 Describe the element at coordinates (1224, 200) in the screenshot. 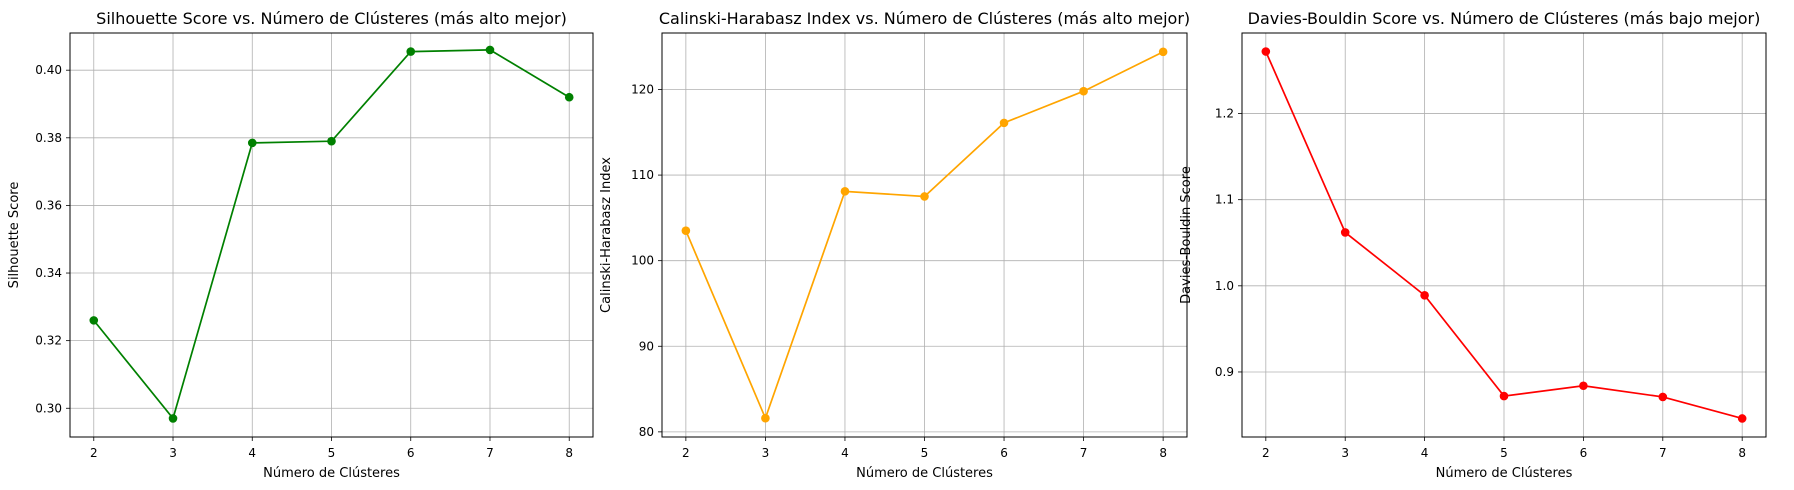

I see `y-tick-label: 1.1` at that location.